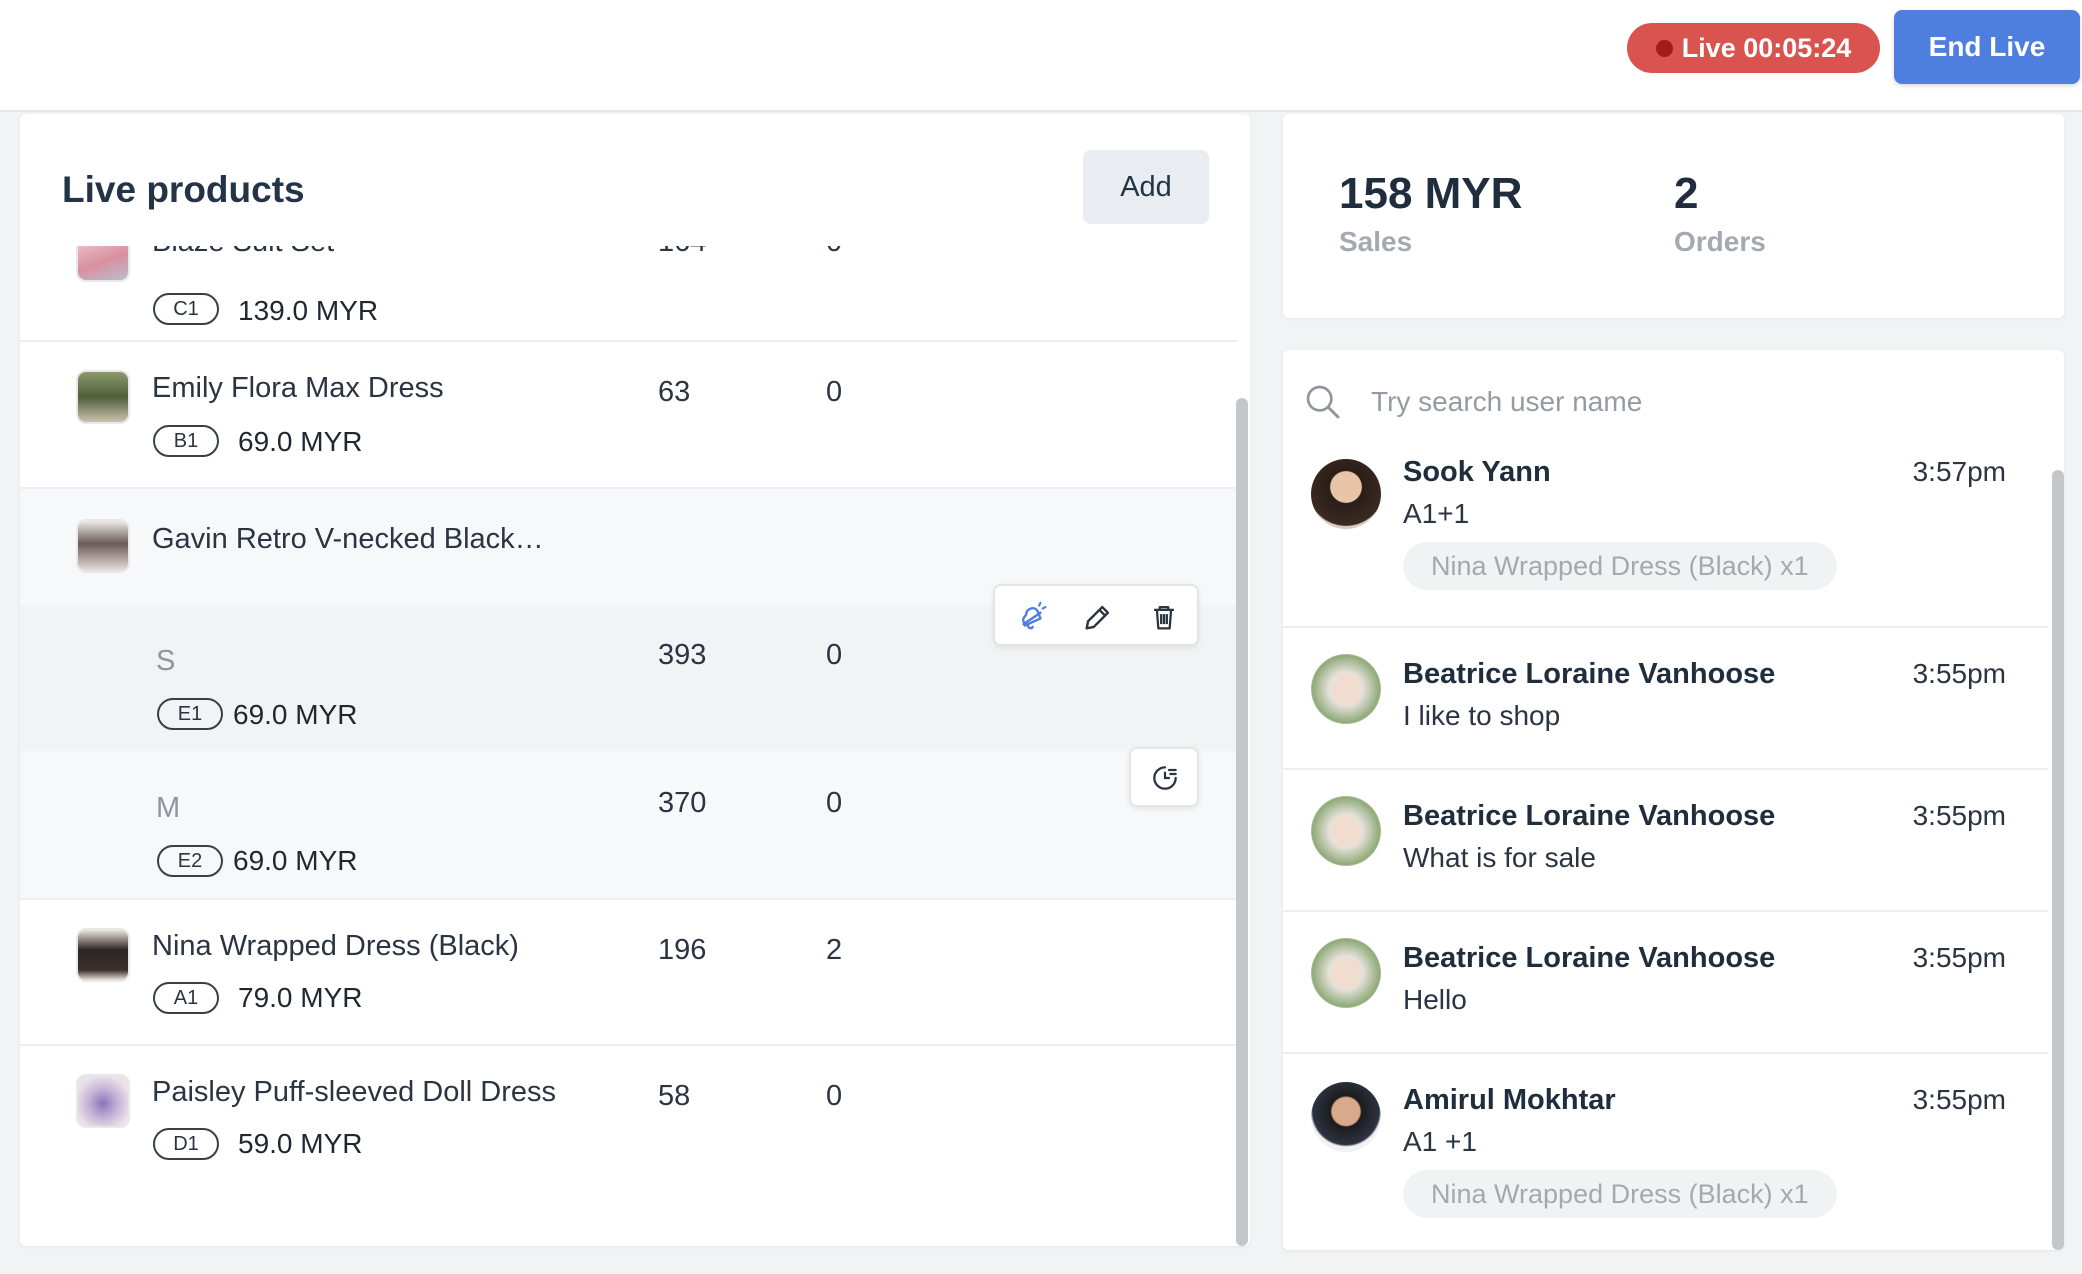 This screenshot has width=2082, height=1274. I want to click on live-timer-badge: Live 00:05:24, so click(1753, 48).